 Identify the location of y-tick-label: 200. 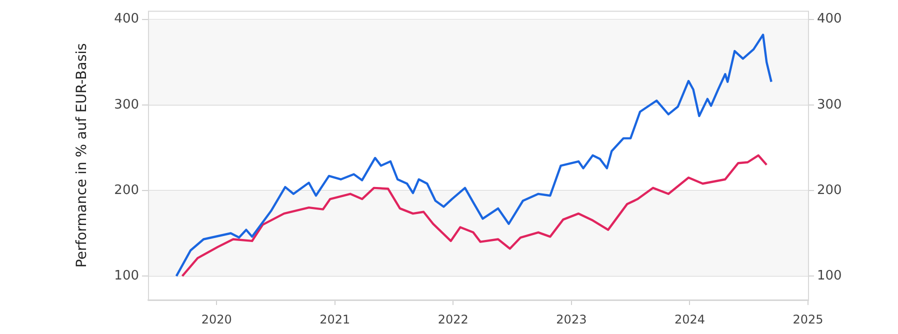
(126, 190).